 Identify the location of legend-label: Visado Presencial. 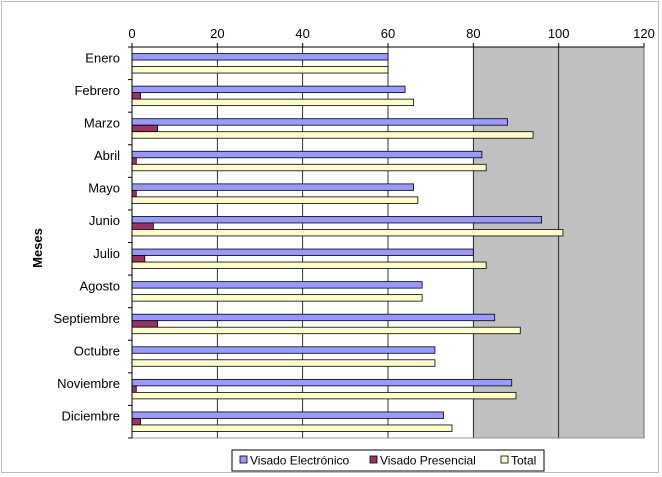
(428, 461).